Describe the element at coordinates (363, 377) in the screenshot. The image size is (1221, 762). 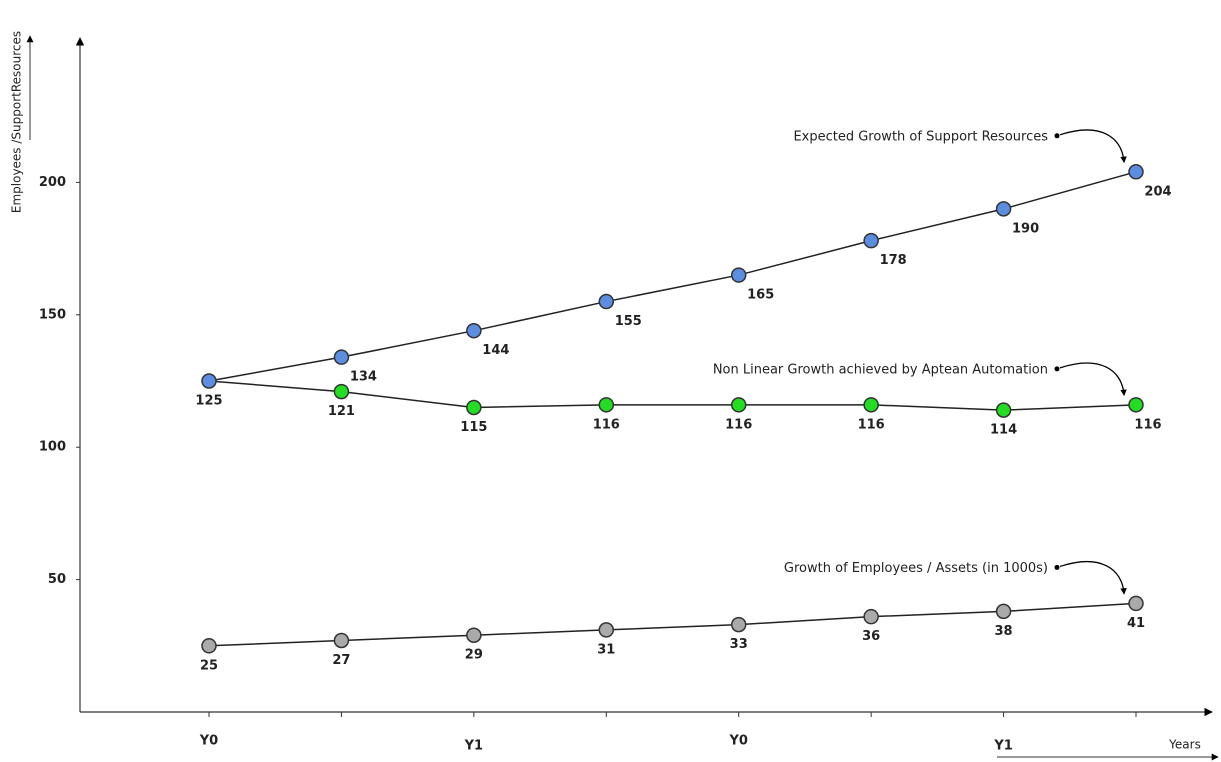
I see `data-label: 134` at that location.